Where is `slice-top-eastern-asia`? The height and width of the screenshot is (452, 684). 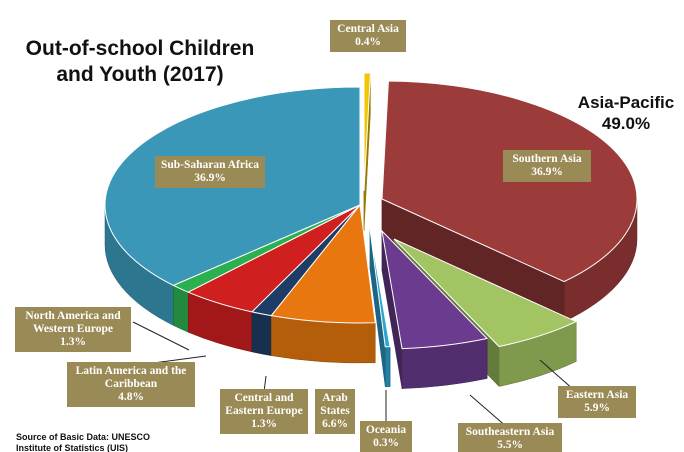 slice-top-eastern-asia is located at coordinates (485, 293).